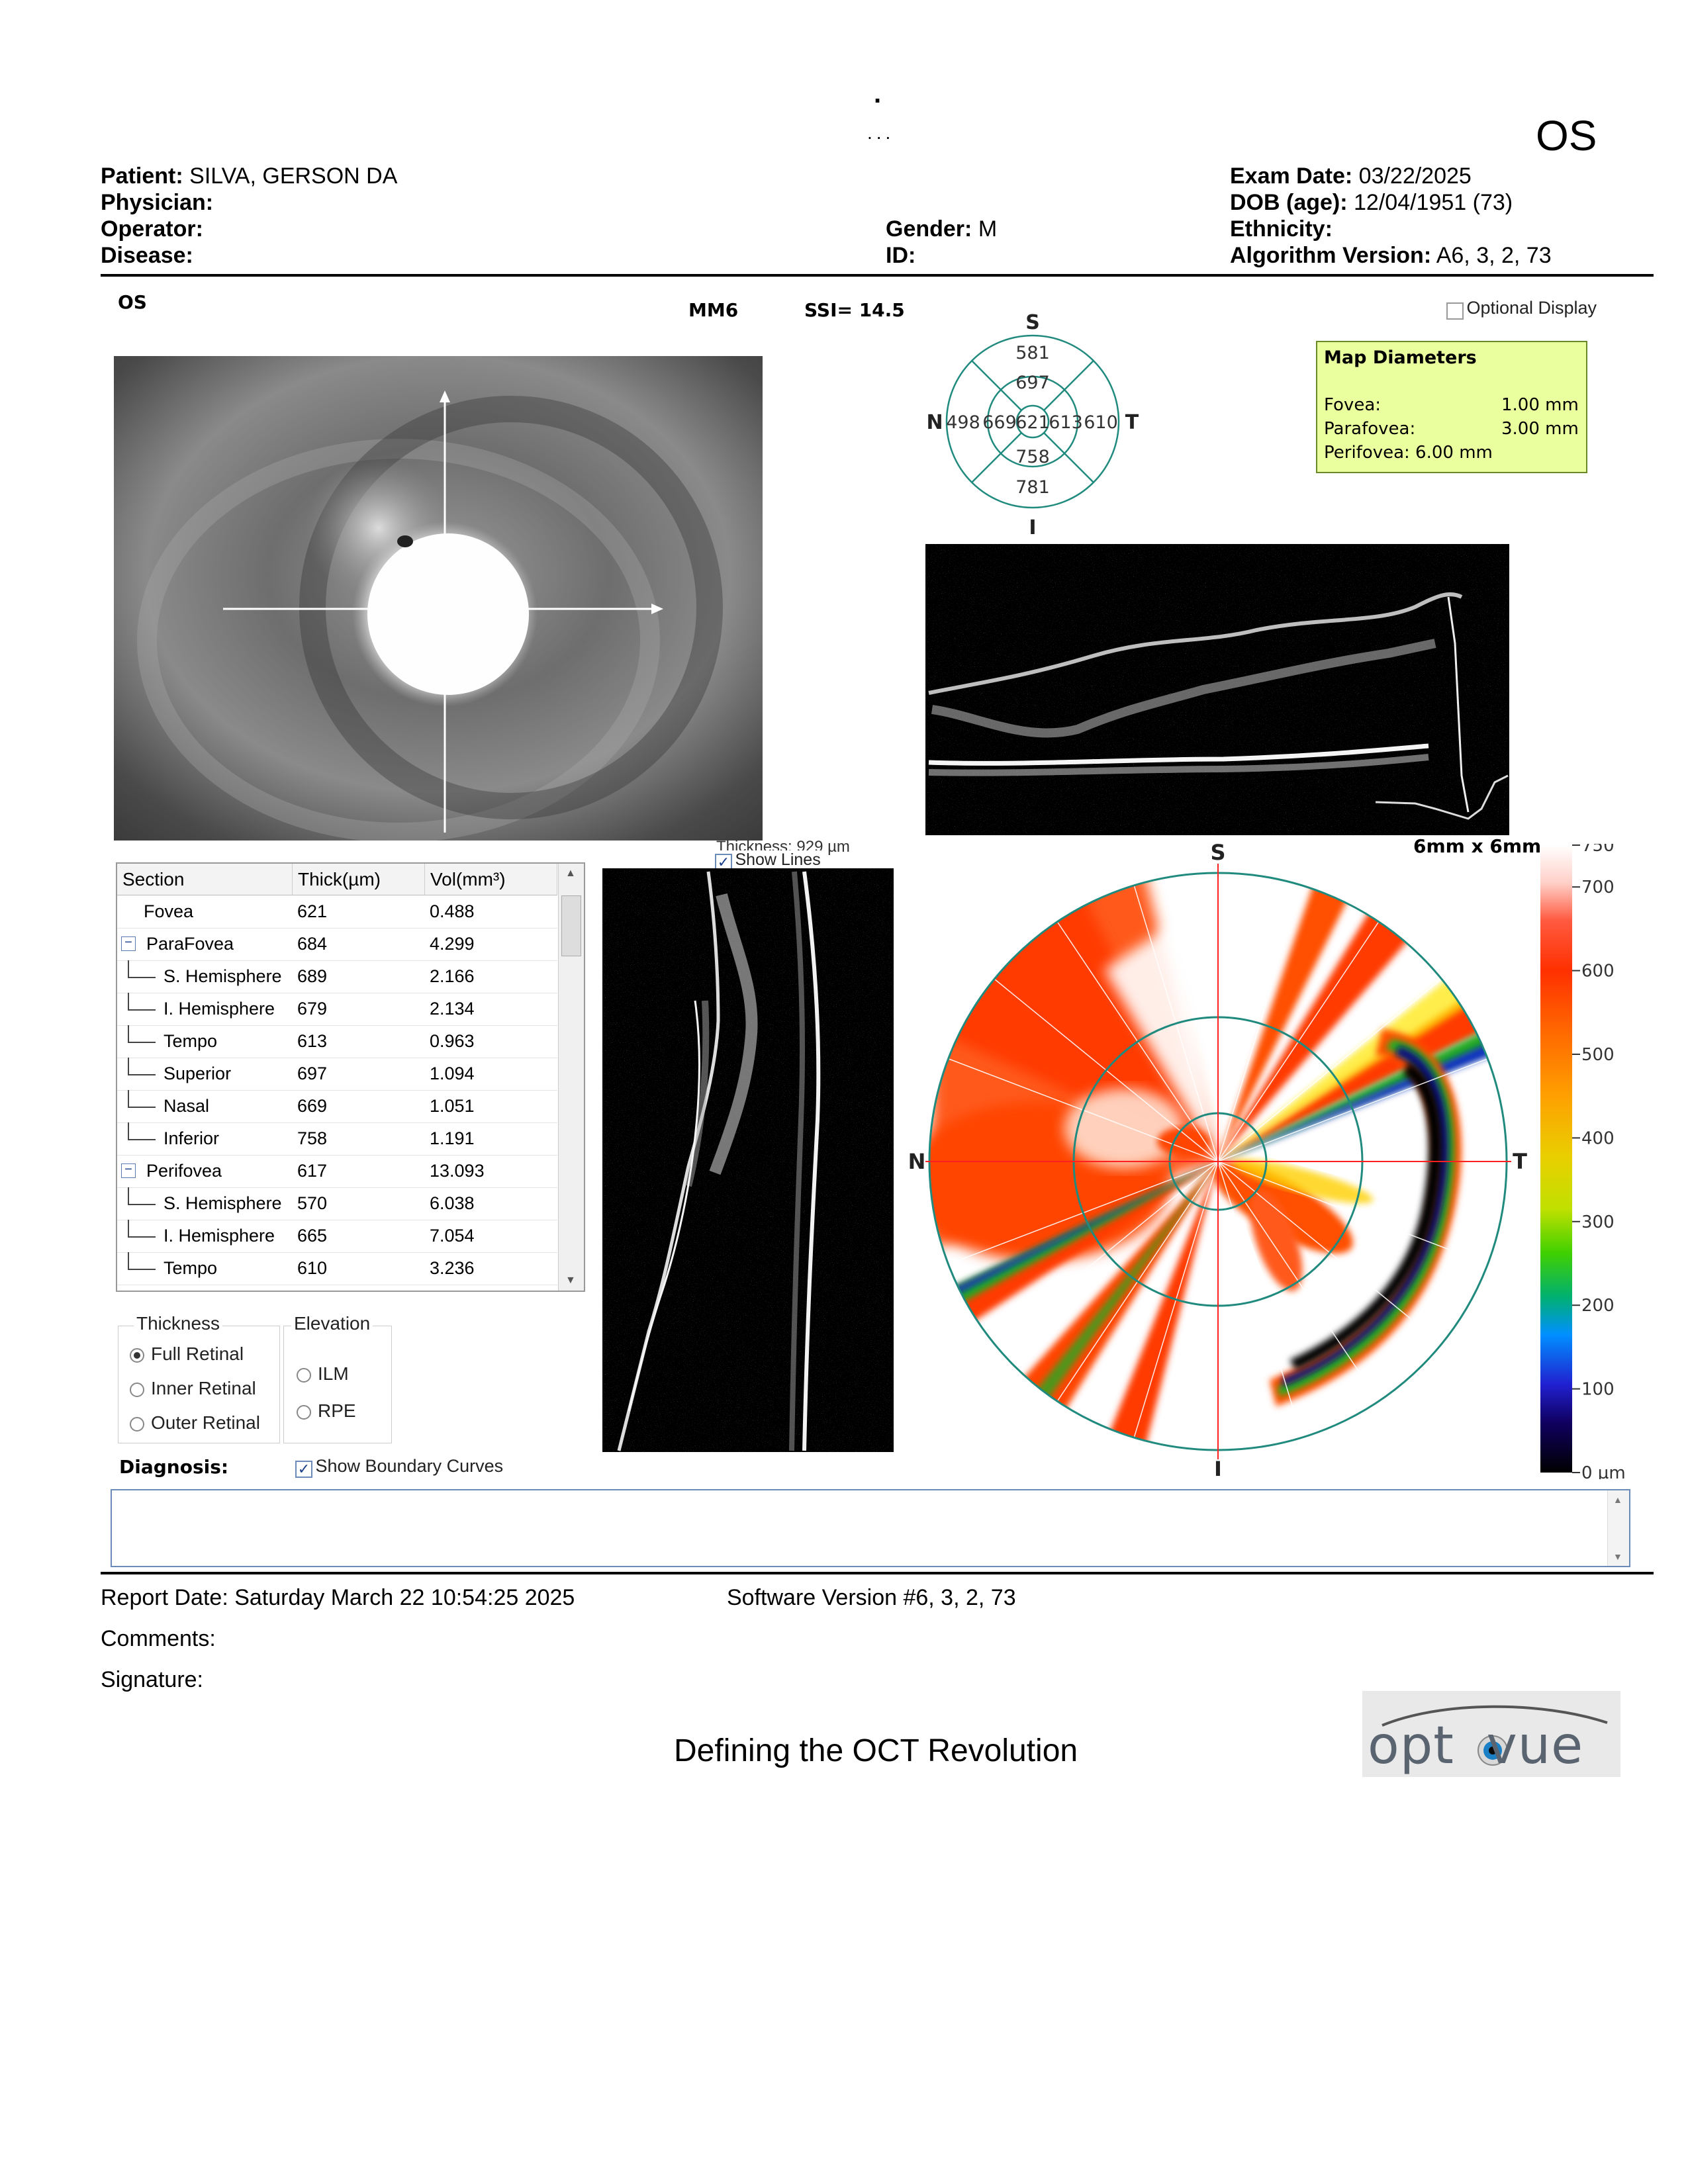  Describe the element at coordinates (184, 1171) in the screenshot. I see `section-name-cell: Perifovea` at that location.